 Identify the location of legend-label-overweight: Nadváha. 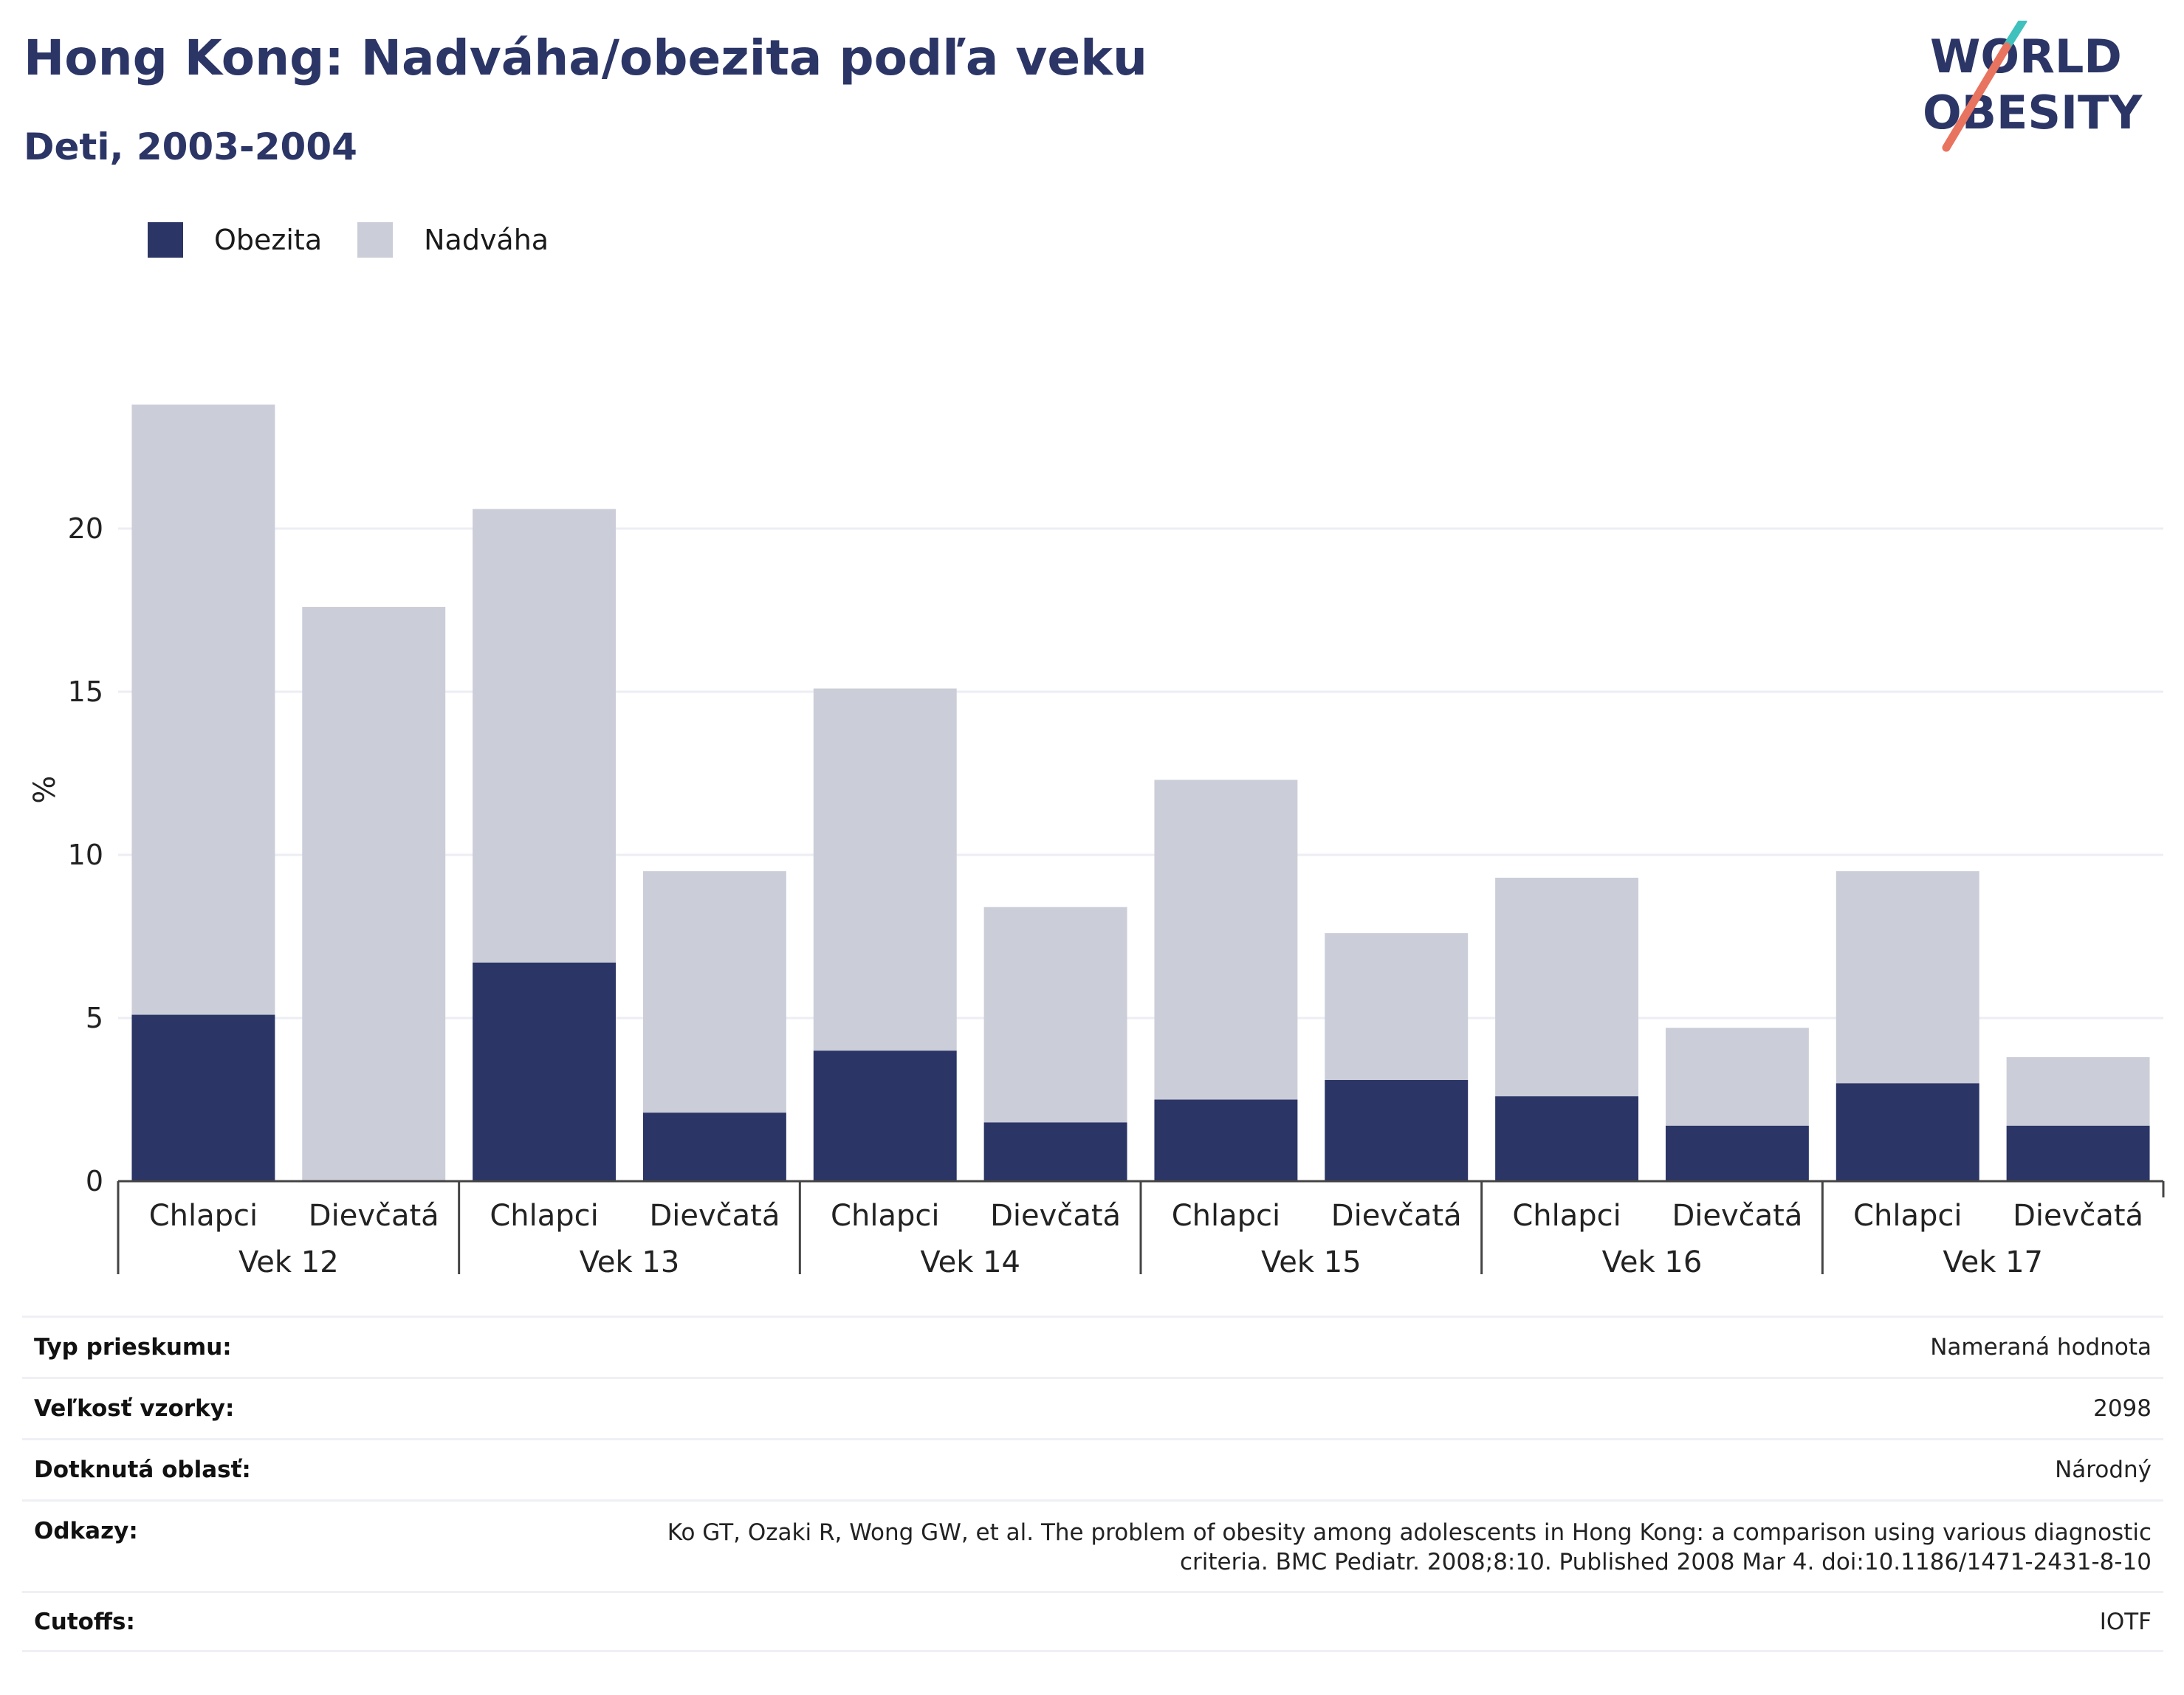
(487, 240).